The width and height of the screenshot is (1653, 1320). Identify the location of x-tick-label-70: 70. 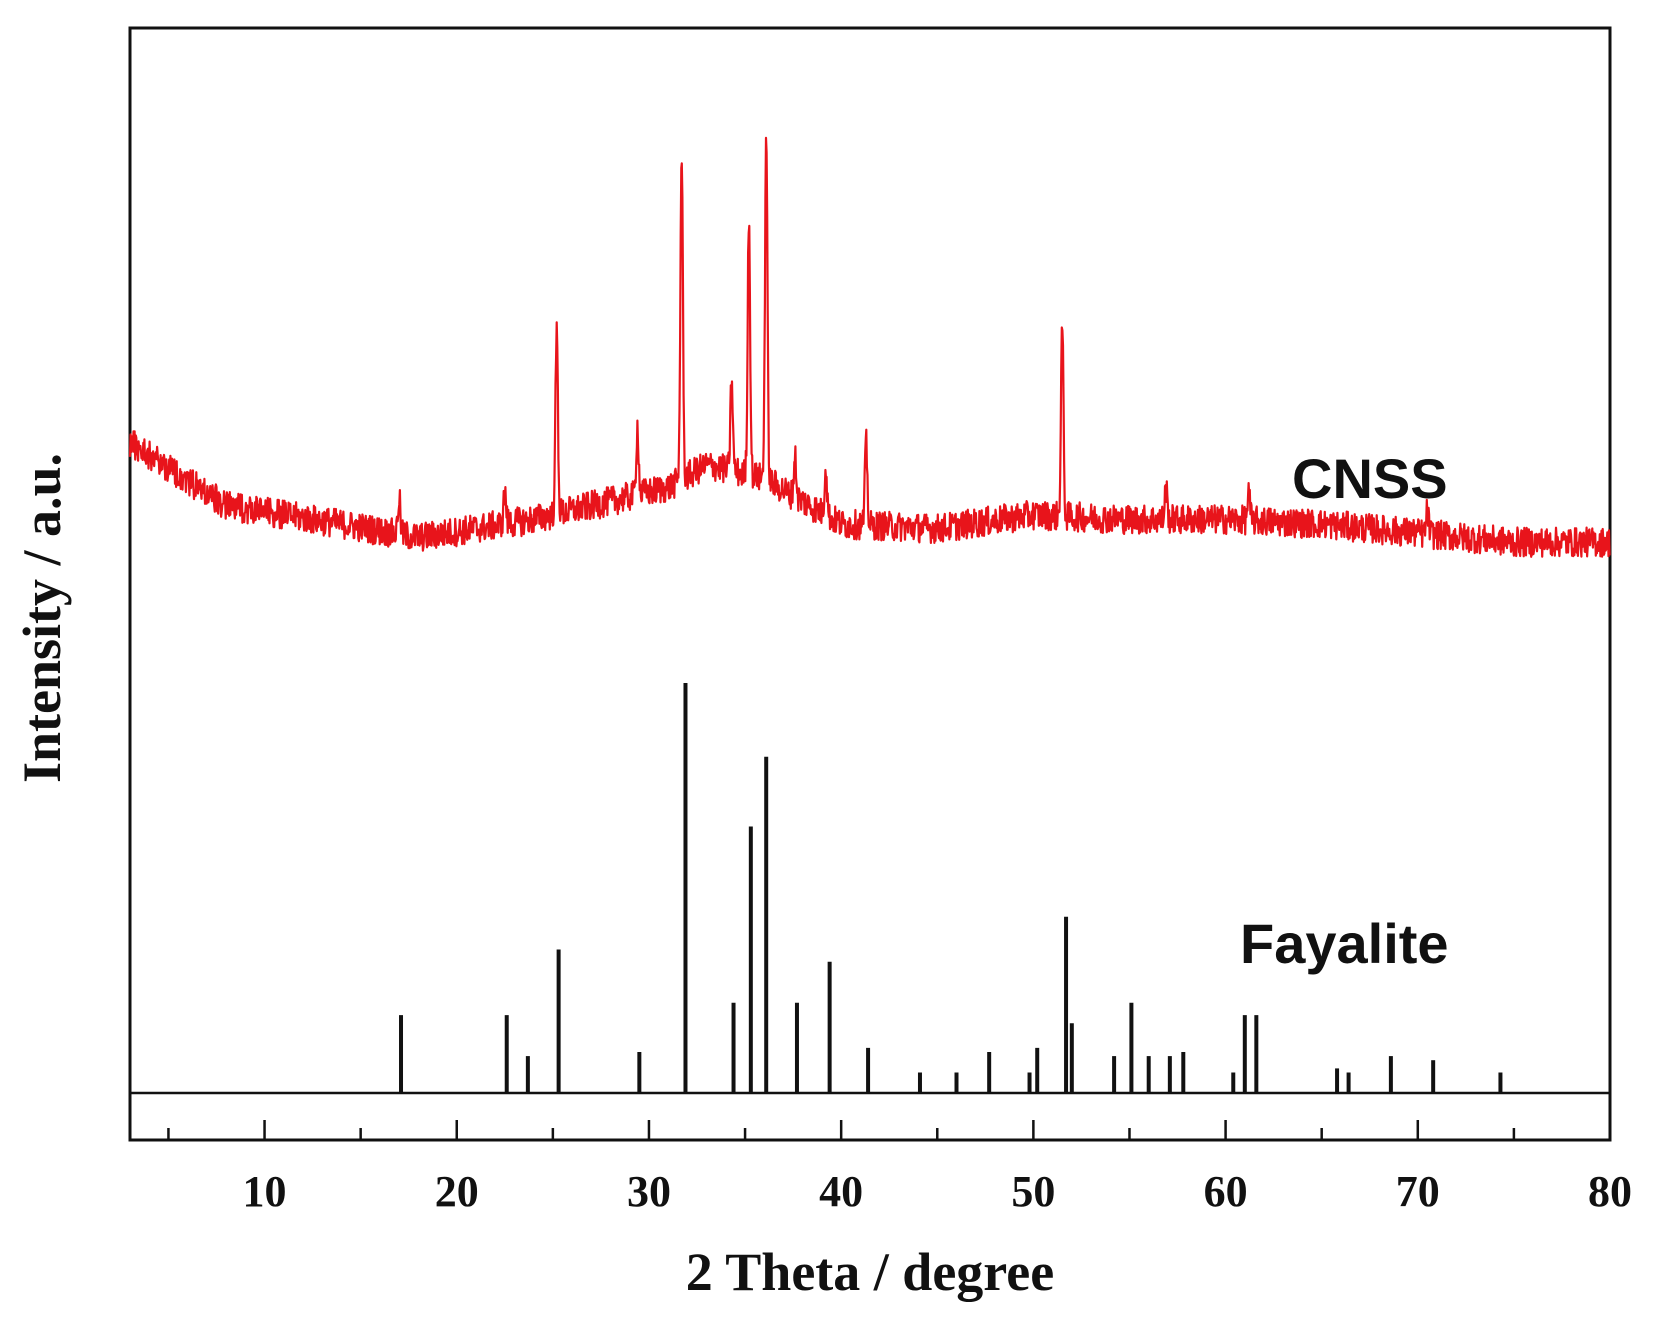
(1418, 1191).